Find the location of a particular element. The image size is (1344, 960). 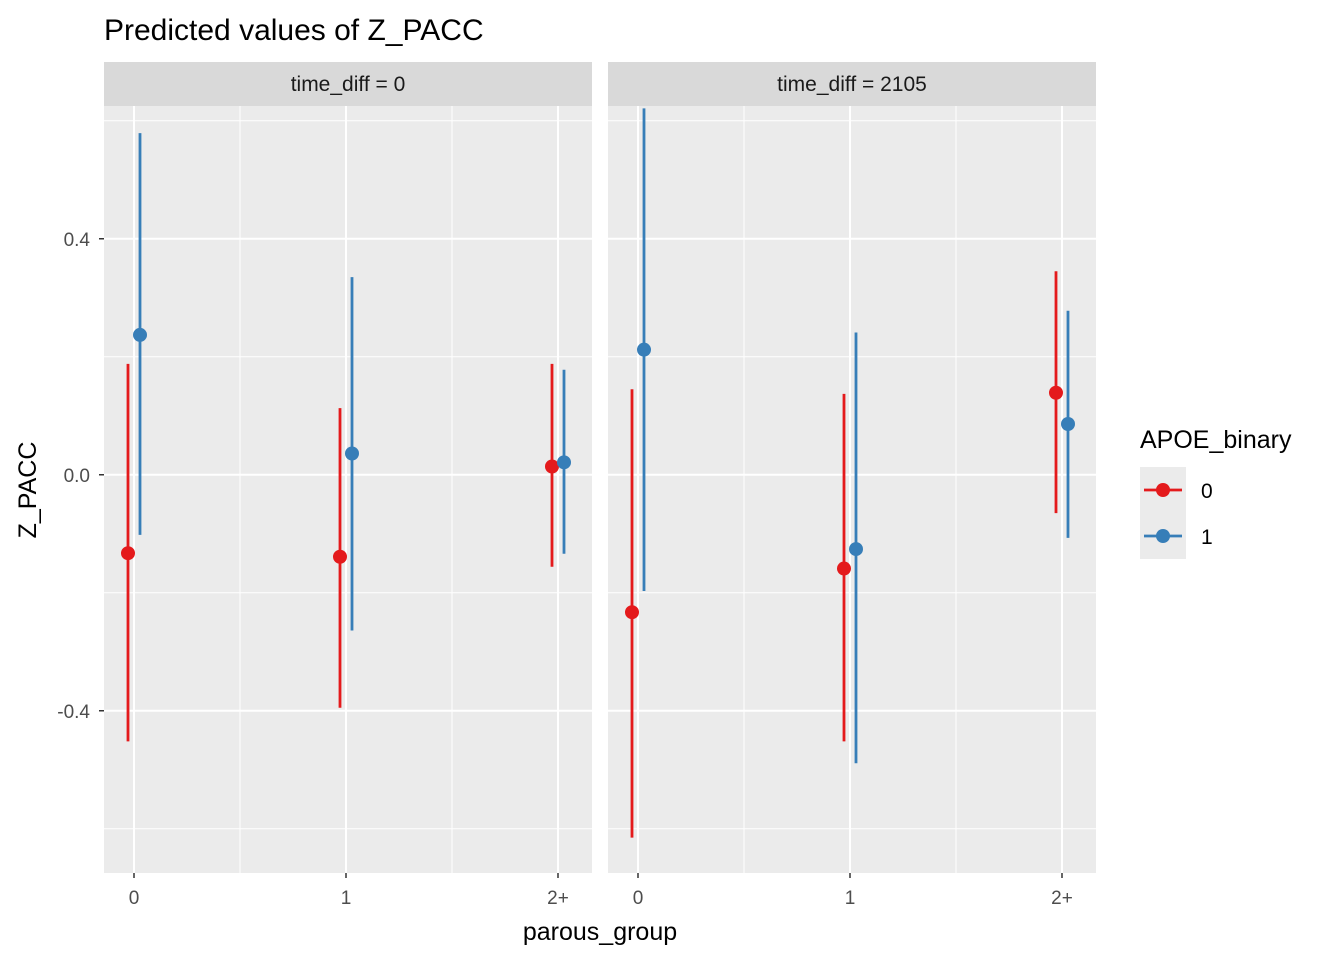

legend: APOE_binary 0 1 is located at coordinates (1216, 492).